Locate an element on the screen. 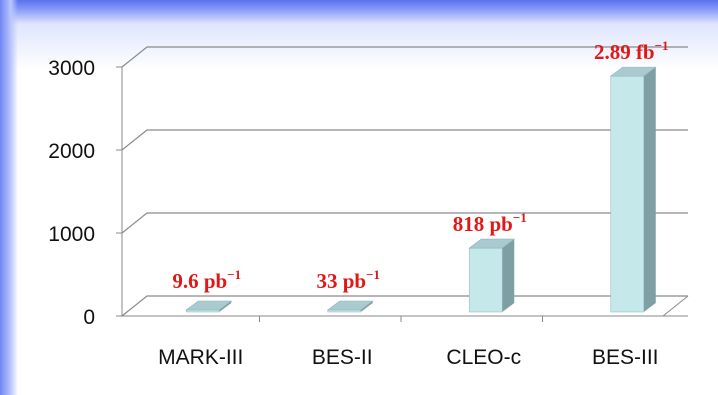  data-label-value: 9.6 pb is located at coordinates (199, 281).